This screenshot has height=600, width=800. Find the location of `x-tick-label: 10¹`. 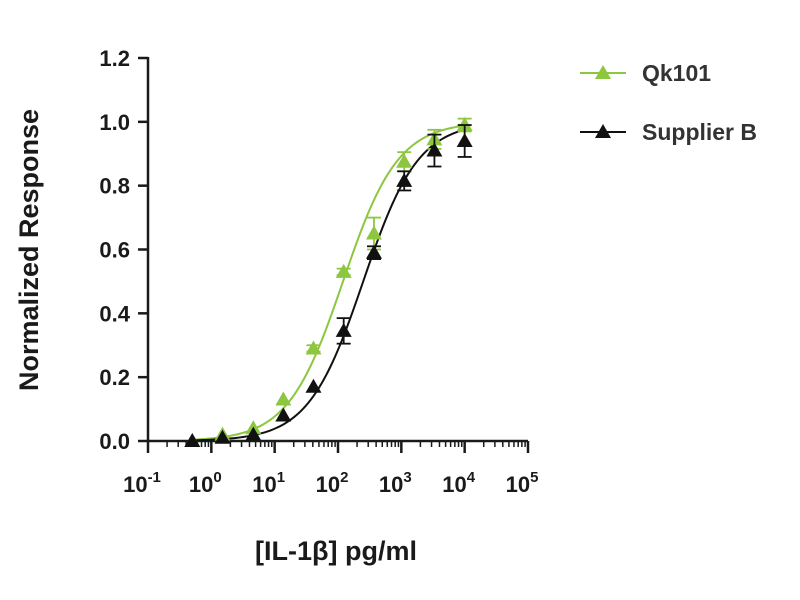

x-tick-label: 10¹ is located at coordinates (268, 483).